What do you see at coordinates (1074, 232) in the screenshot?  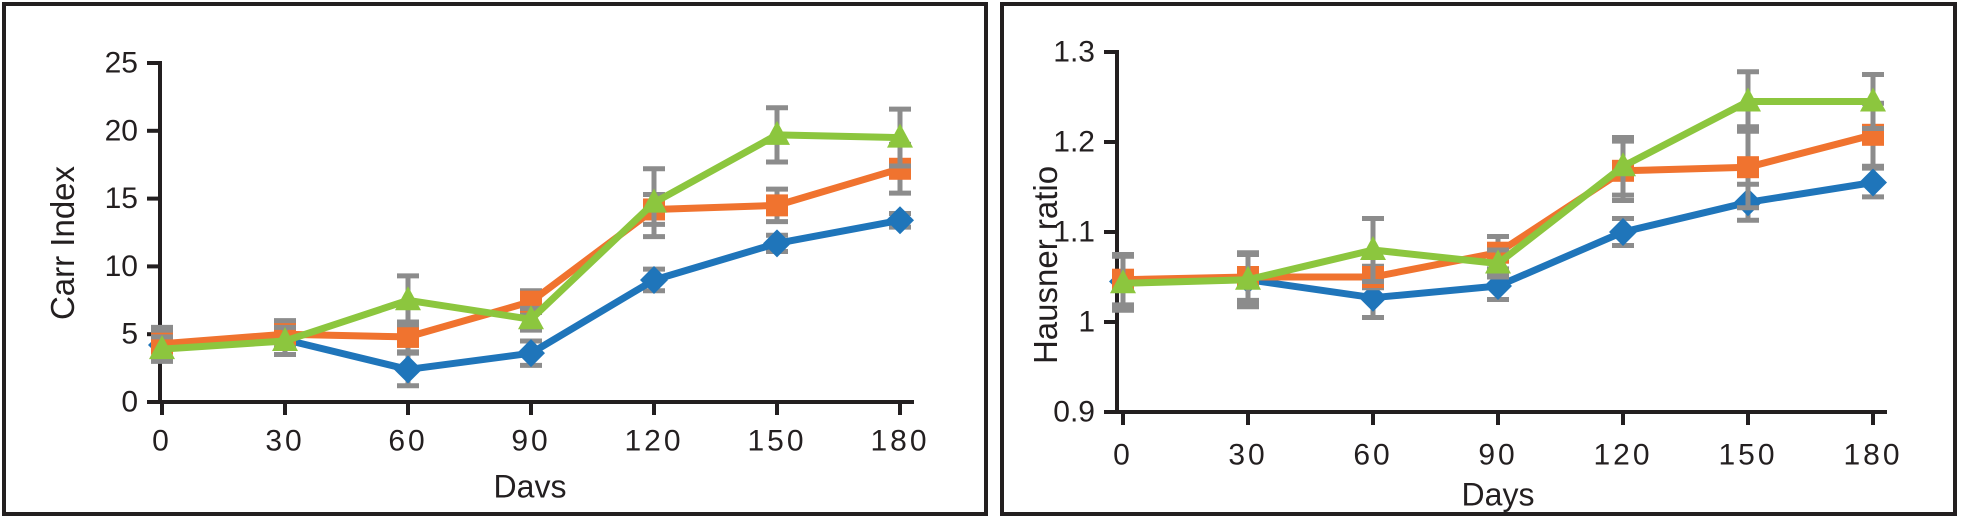 I see `svg-text: 1.1` at bounding box center [1074, 232].